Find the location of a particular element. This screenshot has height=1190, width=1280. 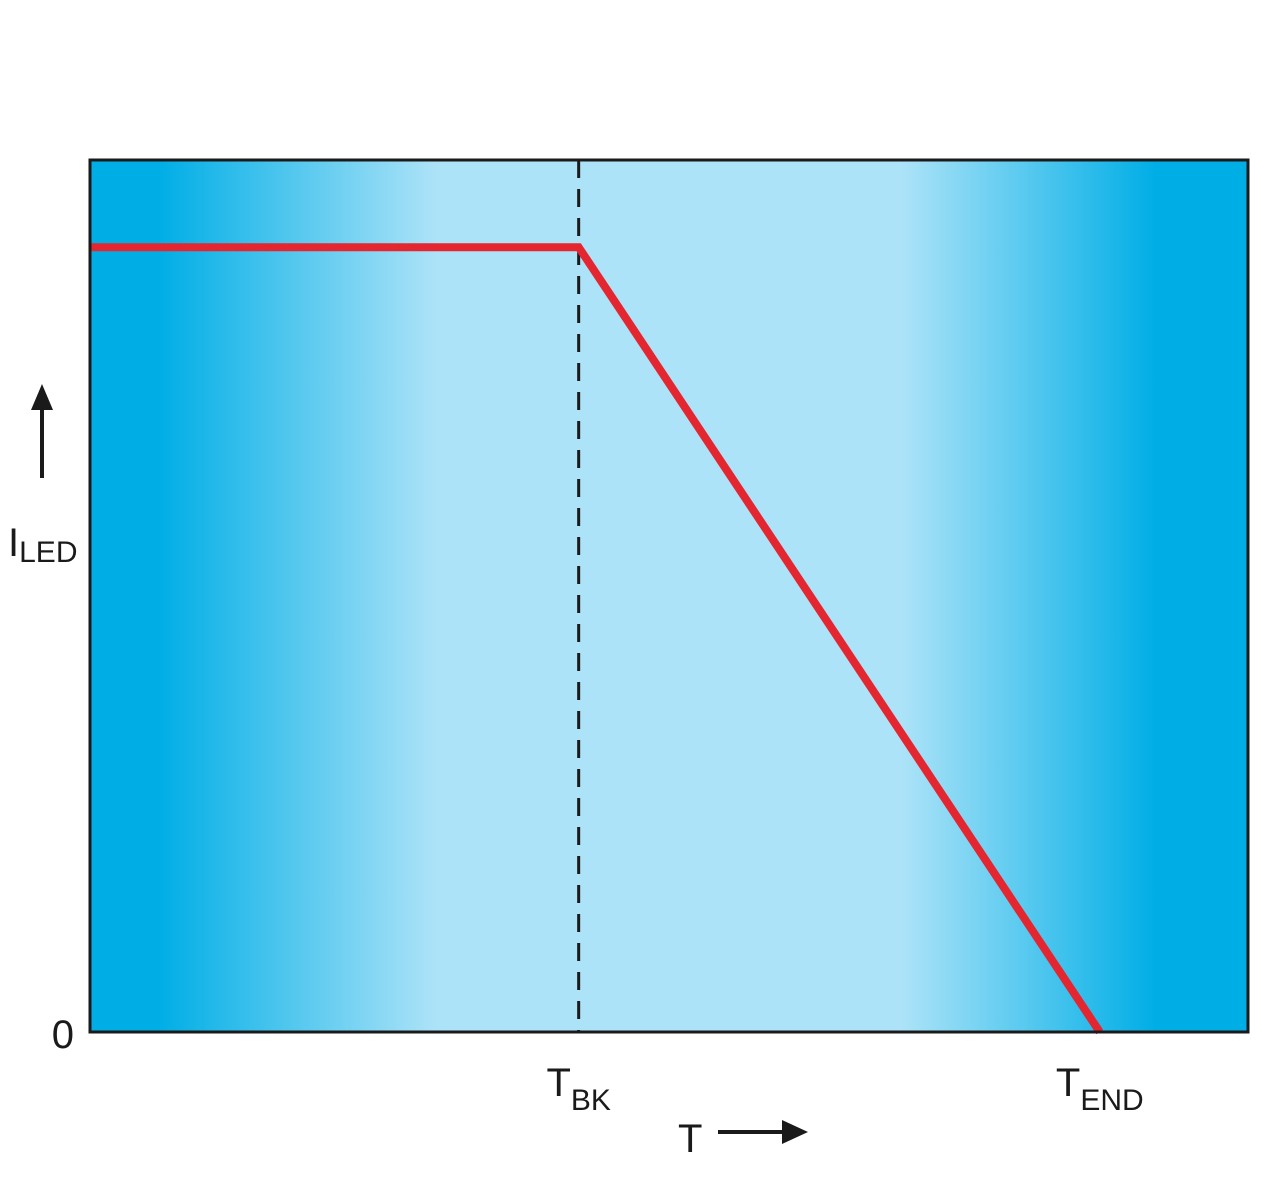

x-tick-label-main-0: T is located at coordinates (558, 1083).